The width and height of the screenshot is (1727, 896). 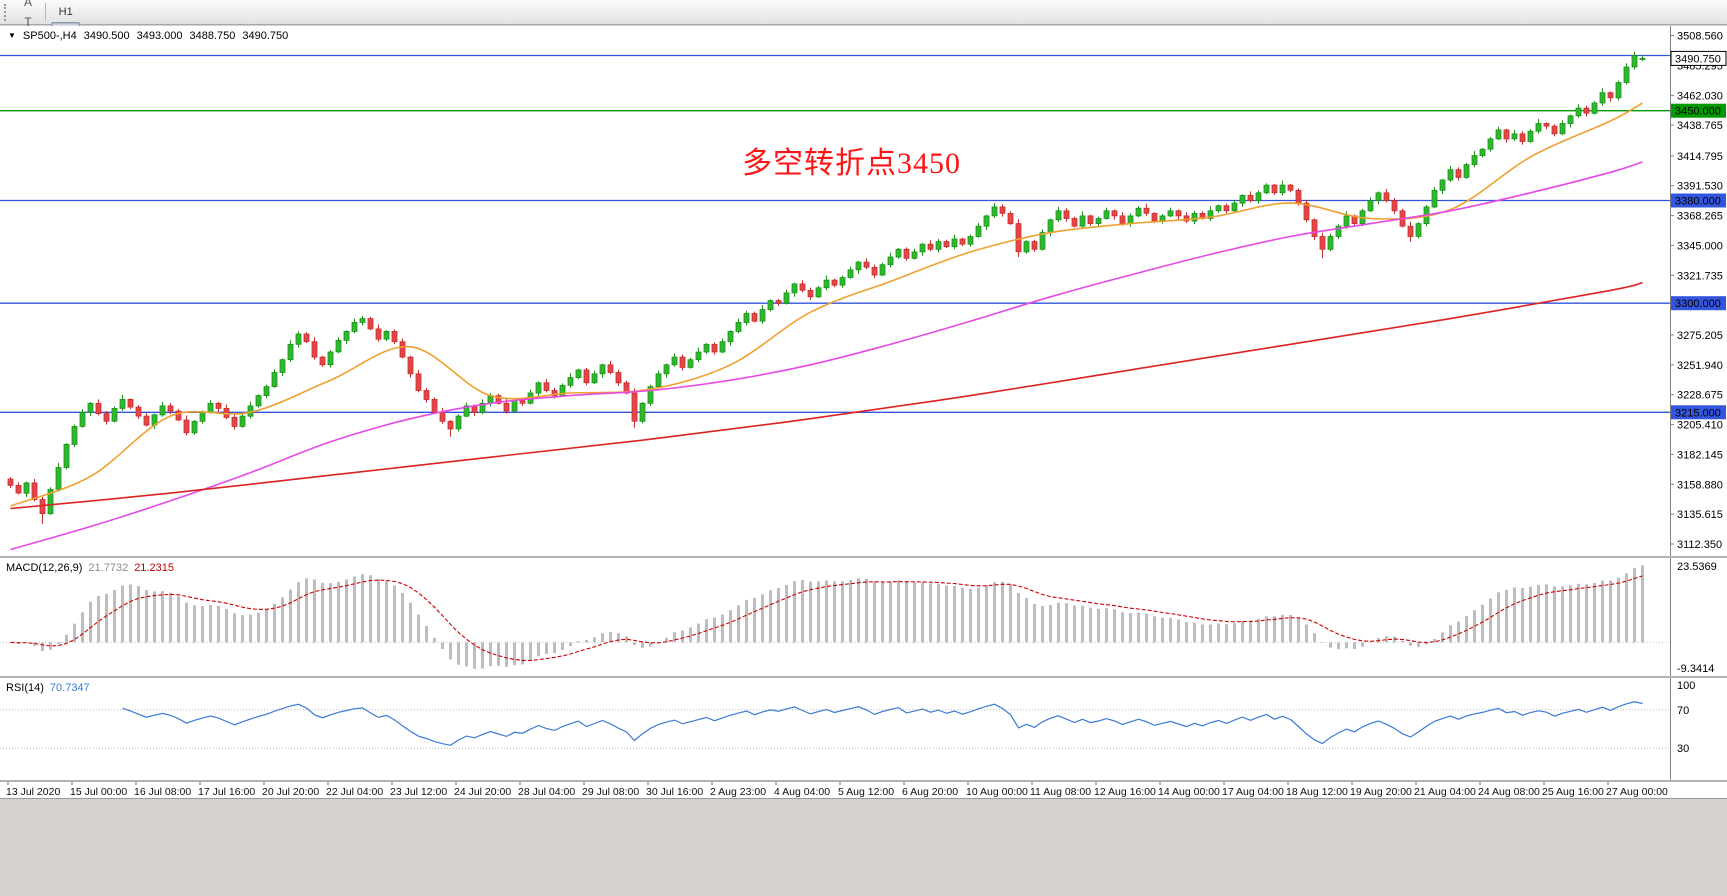 I want to click on time-tick-label: 23 Jul 12:00, so click(x=418, y=792).